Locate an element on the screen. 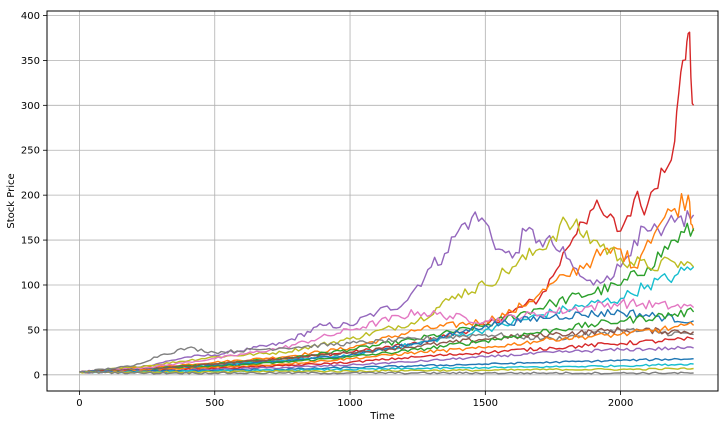  y-axis-label: Stock Price is located at coordinates (11, 200).